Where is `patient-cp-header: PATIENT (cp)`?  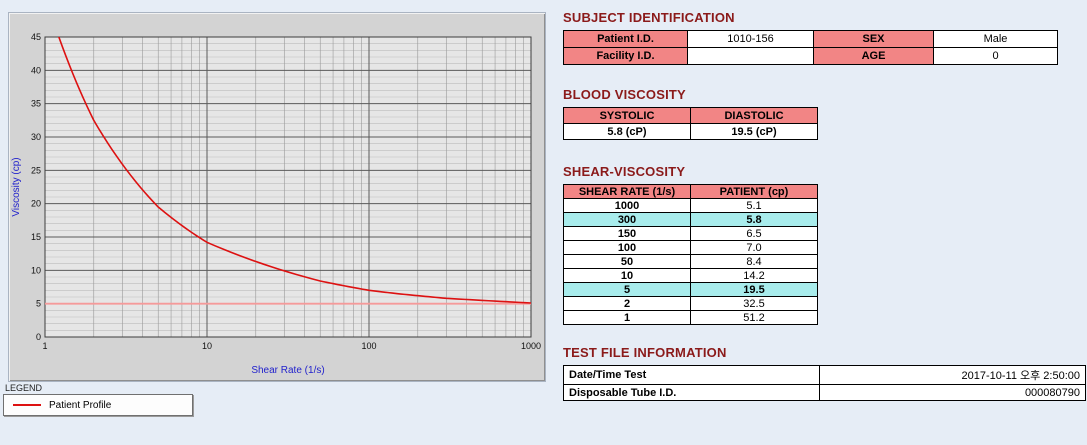 patient-cp-header: PATIENT (cp) is located at coordinates (754, 191).